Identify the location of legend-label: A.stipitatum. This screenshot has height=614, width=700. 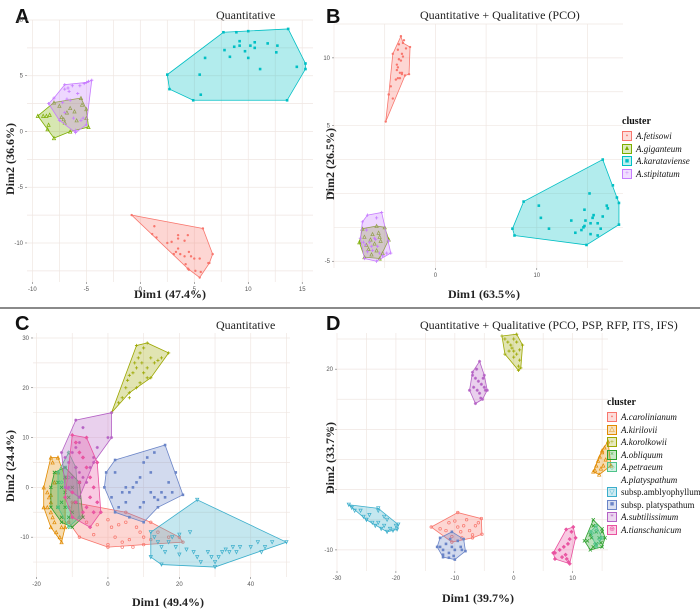
(658, 173).